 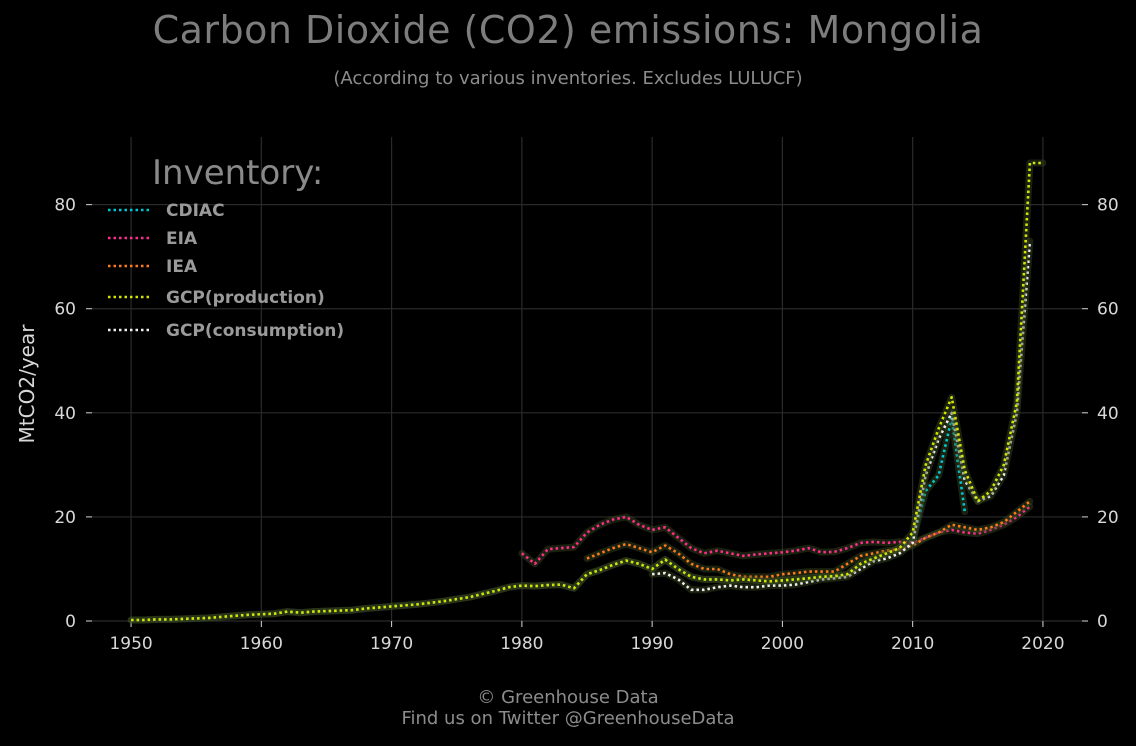 I want to click on x-tick-label: 1990, so click(x=651, y=644).